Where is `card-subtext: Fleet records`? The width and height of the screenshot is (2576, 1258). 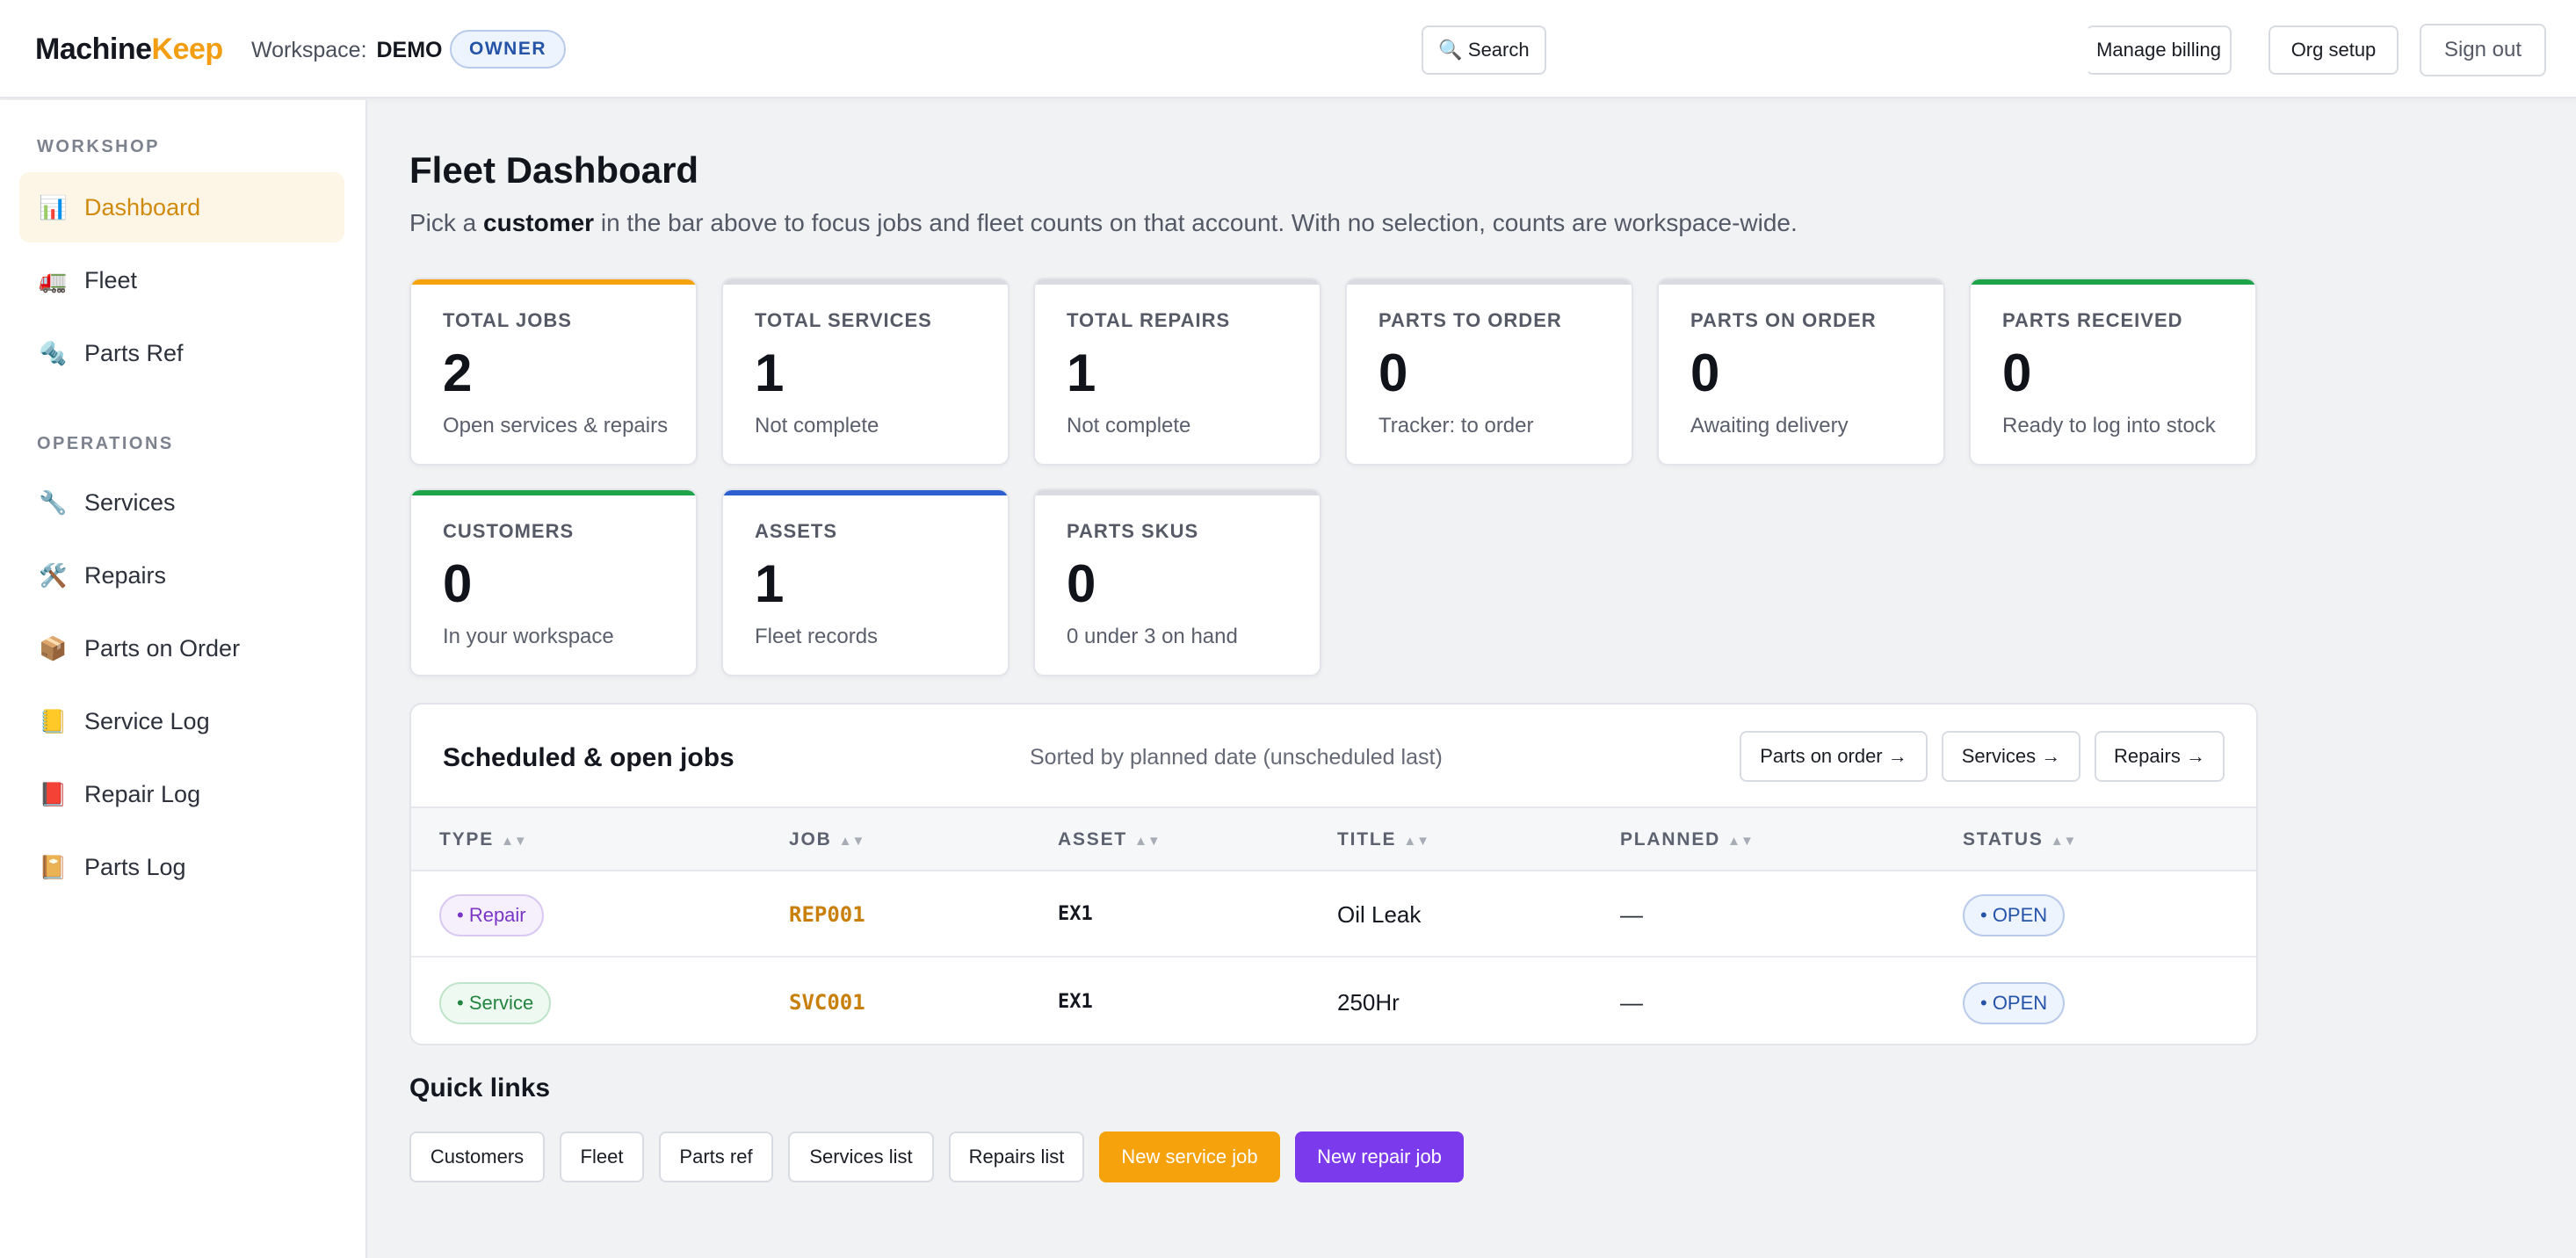
card-subtext: Fleet records is located at coordinates (817, 636).